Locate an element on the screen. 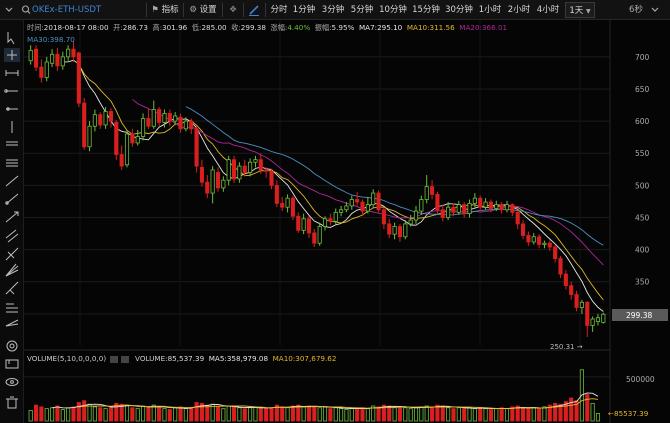 Image resolution: width=670 pixels, height=423 pixels. close-value: 299.38 is located at coordinates (253, 27).